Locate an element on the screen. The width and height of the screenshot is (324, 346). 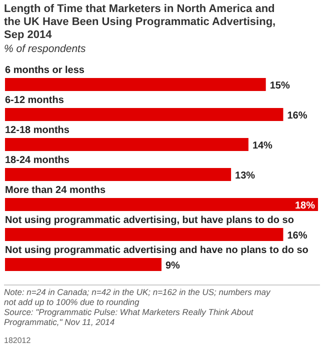
y-tick-label: 12-18 months is located at coordinates (37, 130).